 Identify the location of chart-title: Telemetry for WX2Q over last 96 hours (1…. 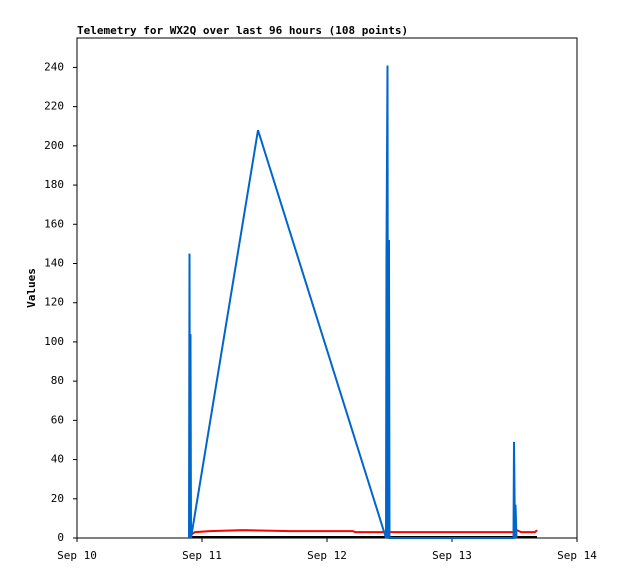
(242, 30).